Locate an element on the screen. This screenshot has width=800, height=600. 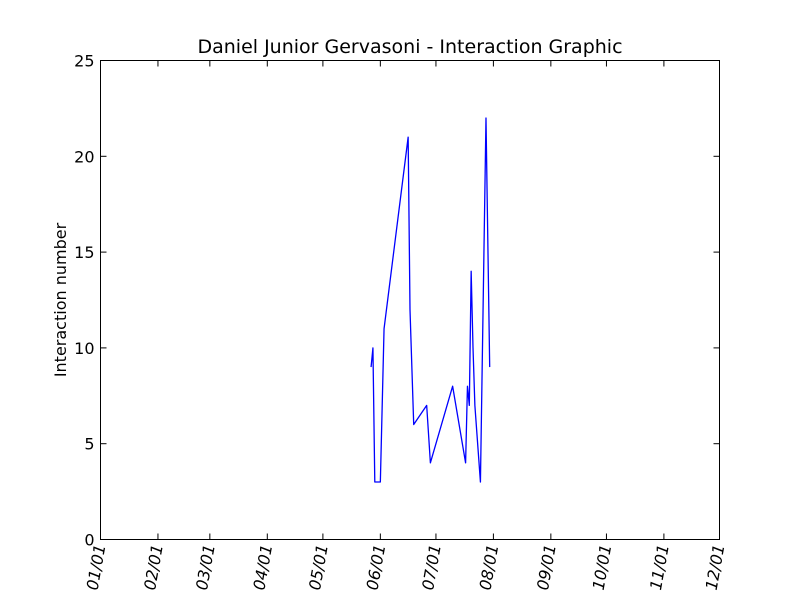
y-axis-label: Interaction number is located at coordinates (60, 299).